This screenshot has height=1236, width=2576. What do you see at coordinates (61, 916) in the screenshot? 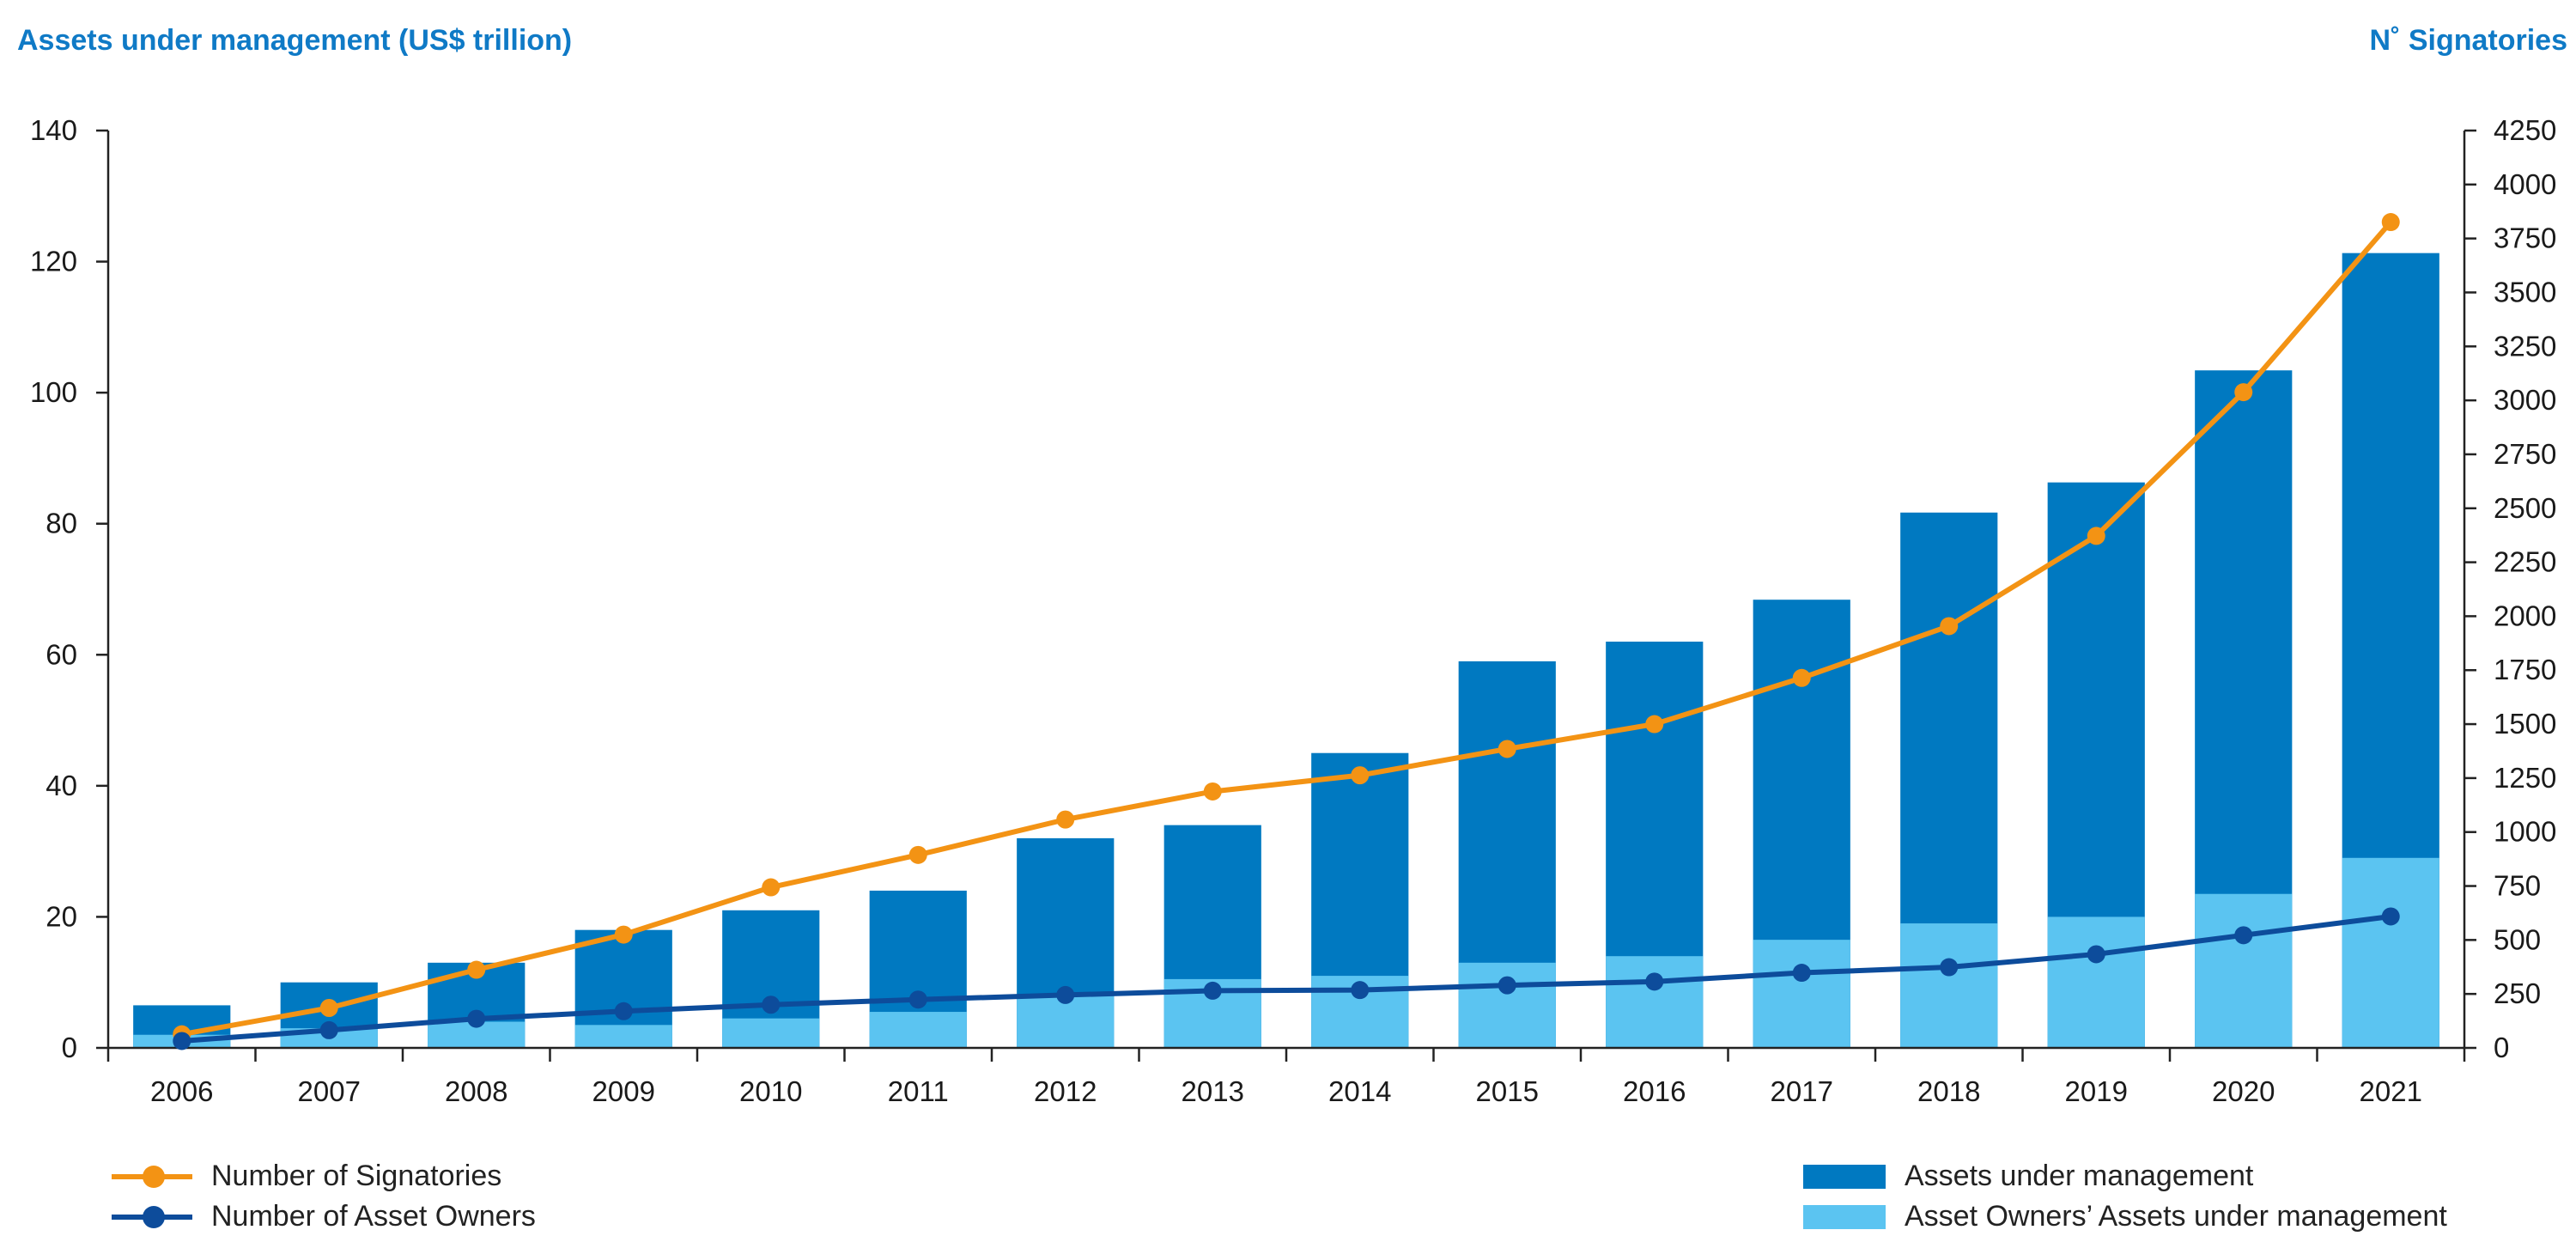
I see `left-tick-label: 20` at bounding box center [61, 916].